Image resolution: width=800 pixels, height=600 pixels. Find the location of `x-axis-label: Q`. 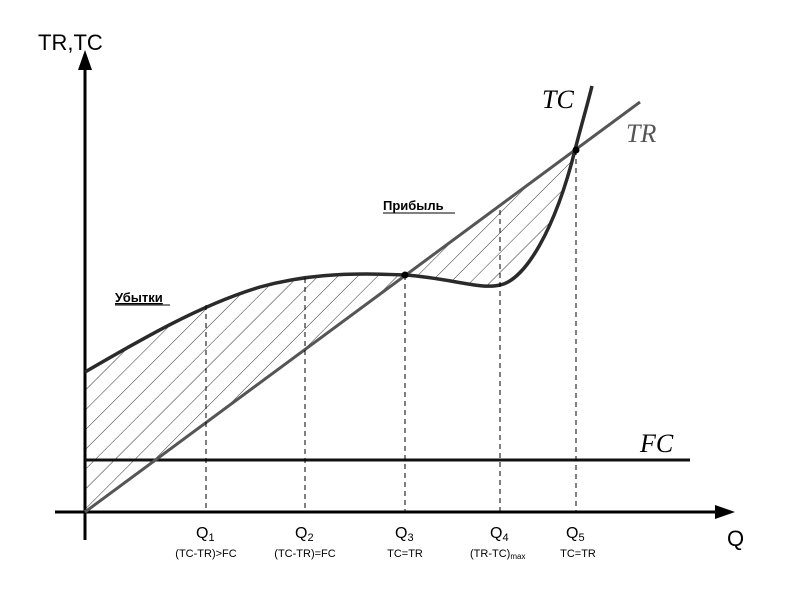

x-axis-label: Q is located at coordinates (735, 538).